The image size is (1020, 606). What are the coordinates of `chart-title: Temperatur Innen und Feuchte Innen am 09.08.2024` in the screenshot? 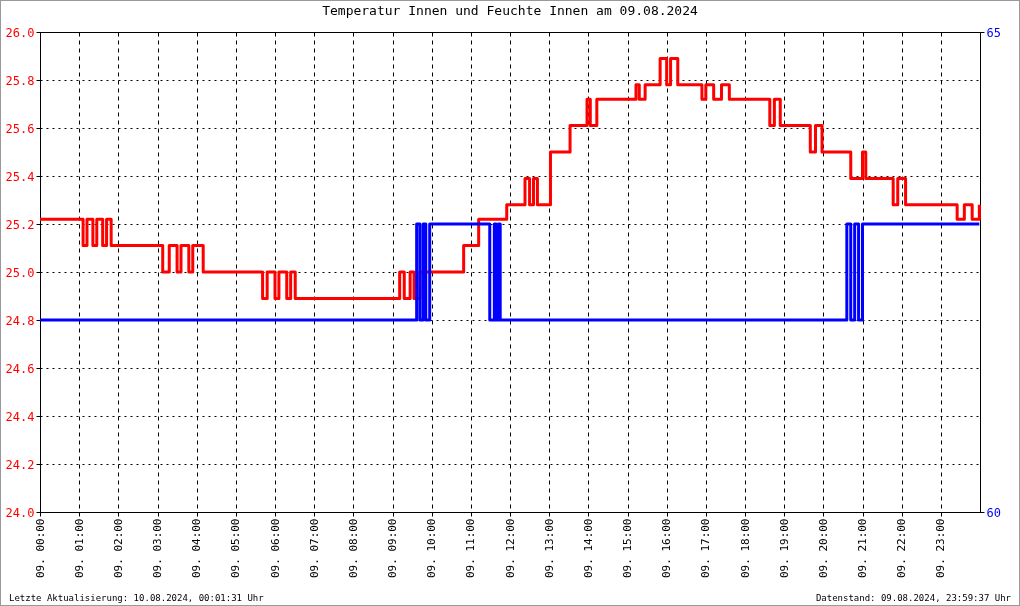 It's located at (510, 10).